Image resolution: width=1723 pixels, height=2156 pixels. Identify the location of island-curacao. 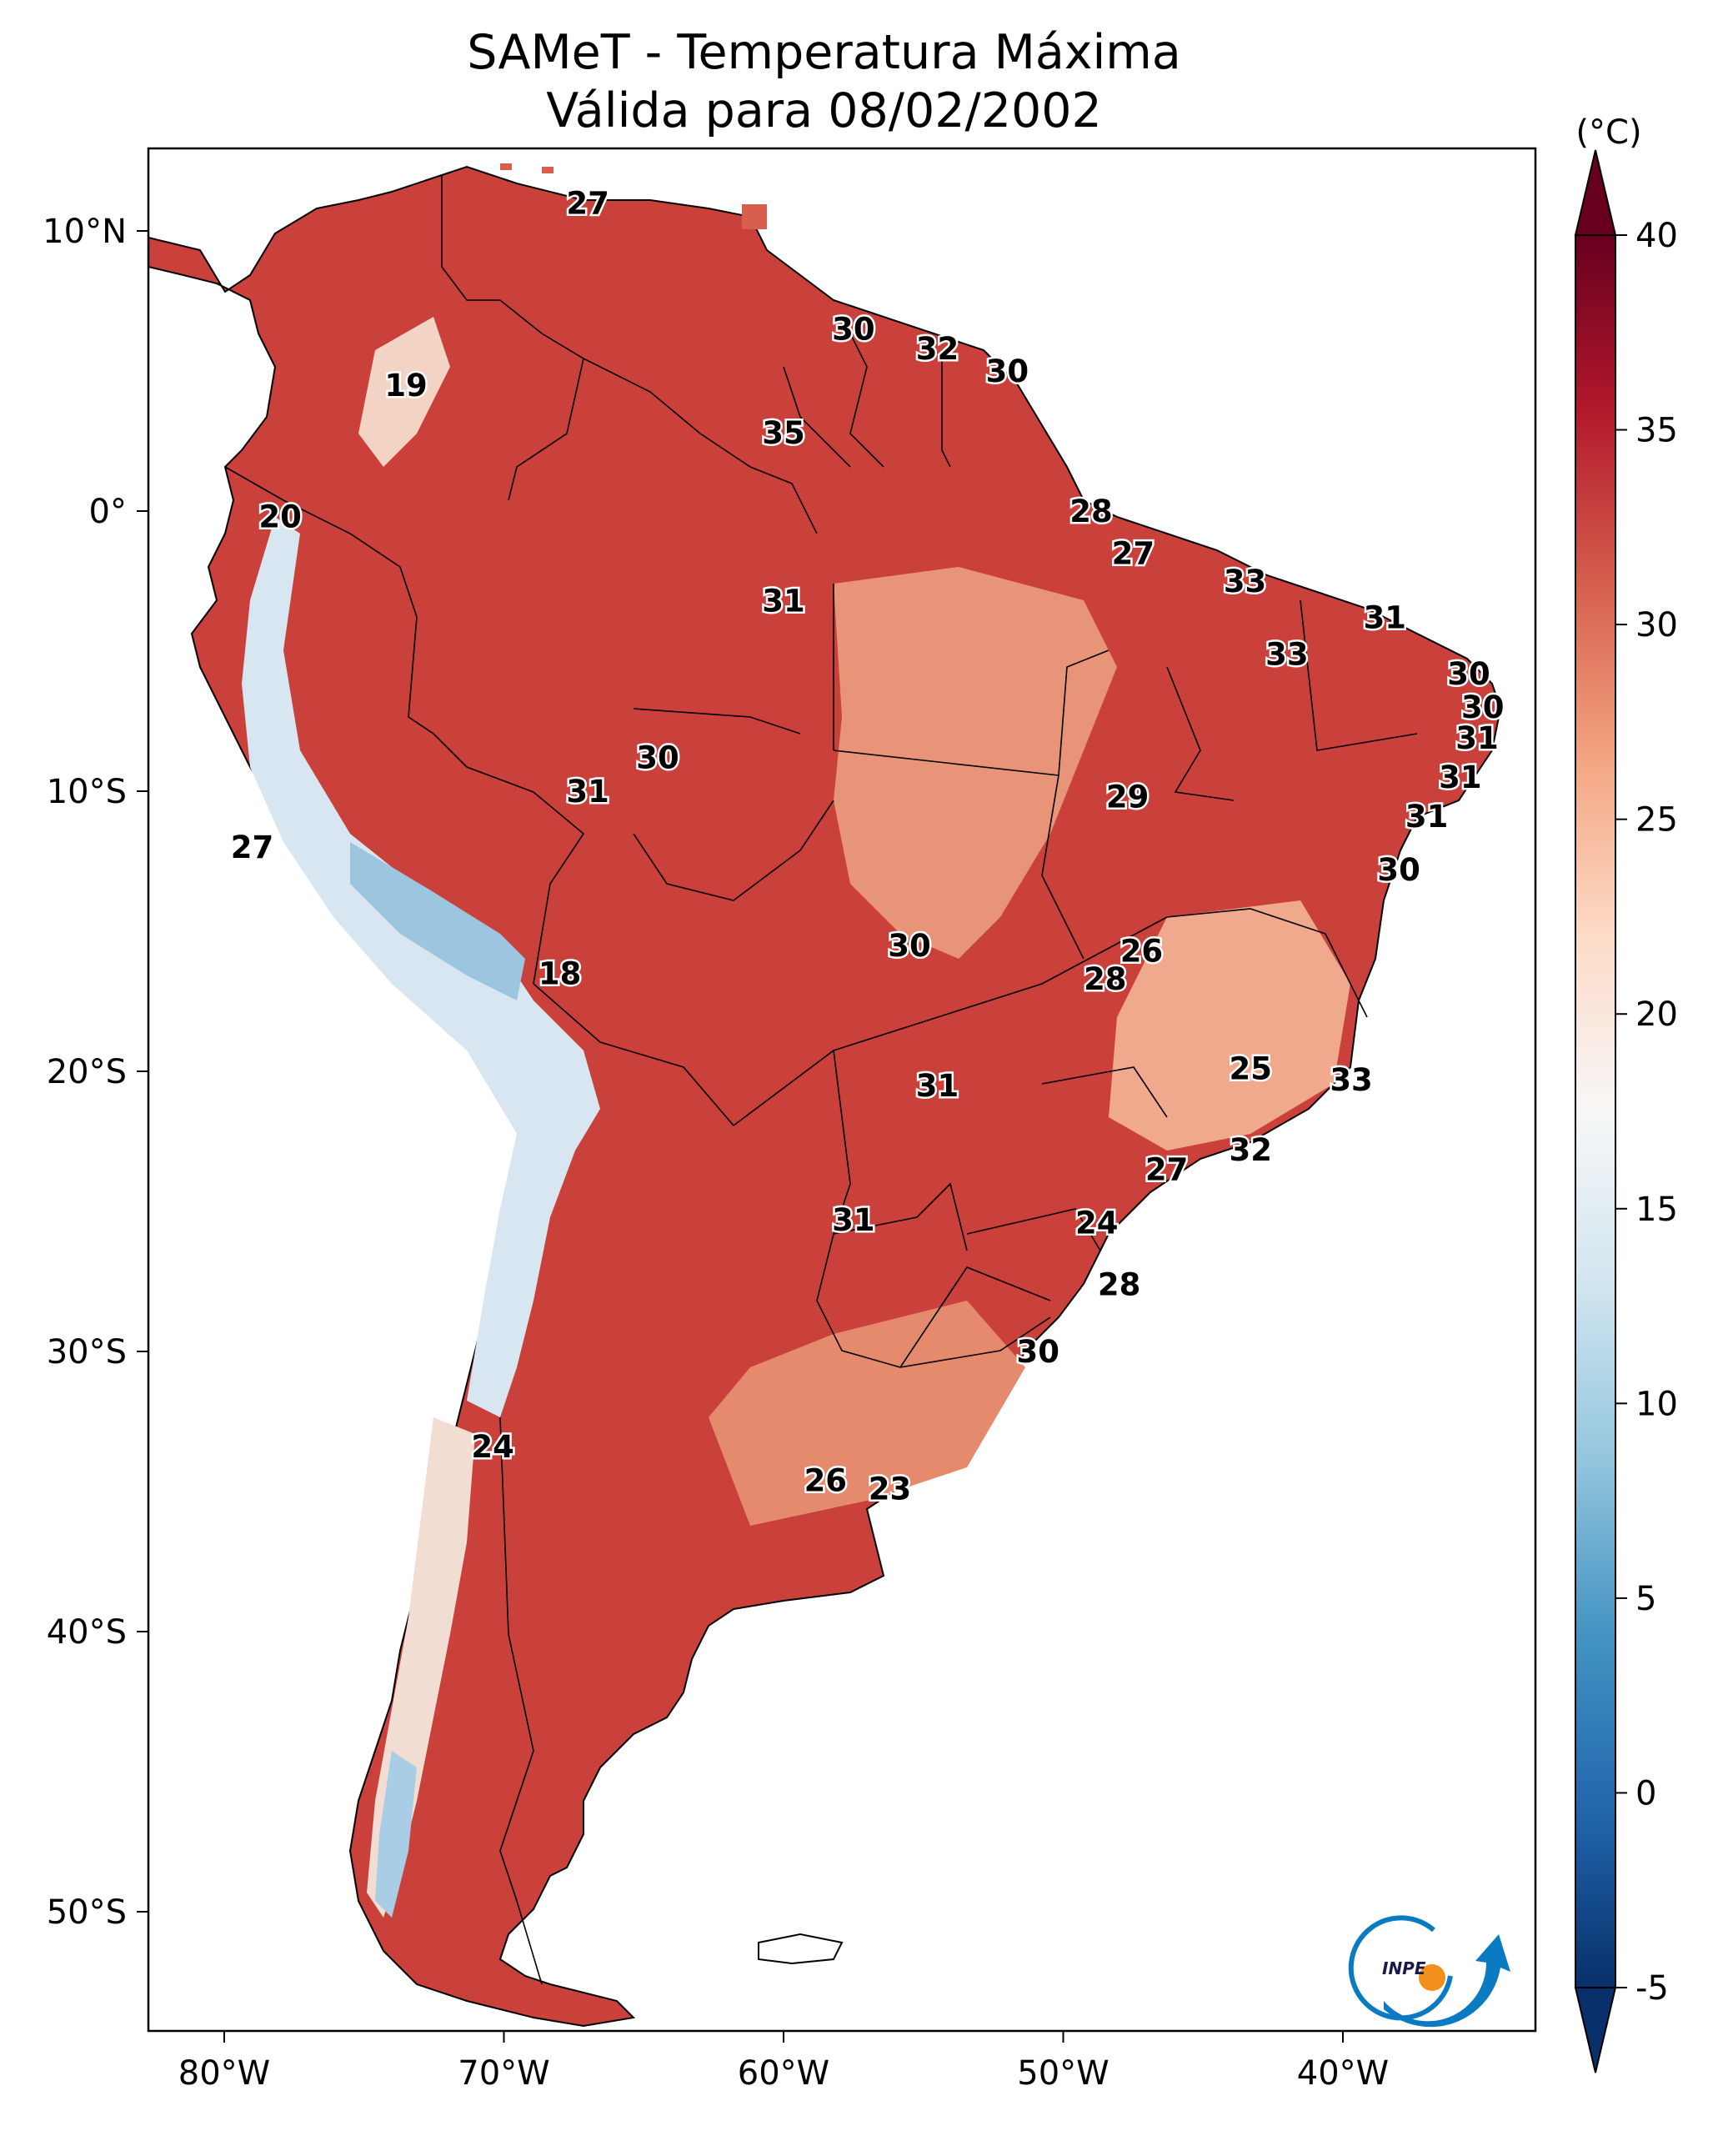
(547, 170).